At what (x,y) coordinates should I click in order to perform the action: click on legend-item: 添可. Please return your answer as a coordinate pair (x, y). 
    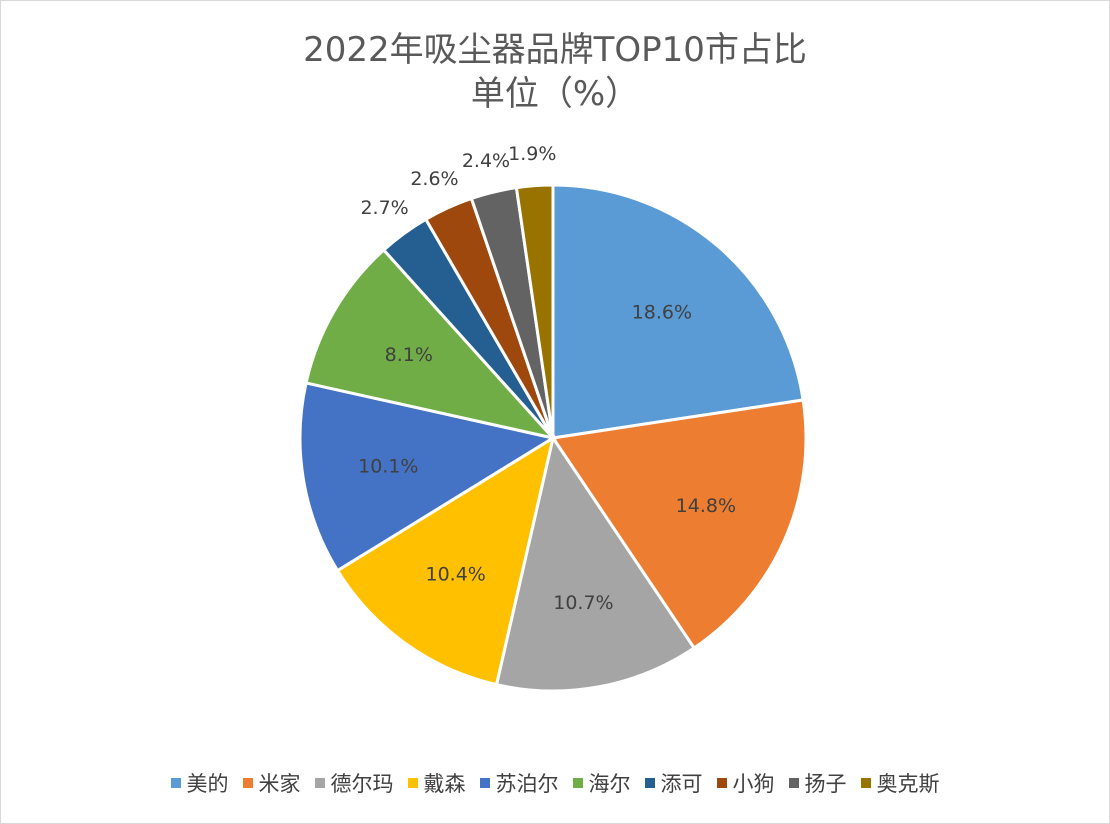
    Looking at the image, I should click on (673, 783).